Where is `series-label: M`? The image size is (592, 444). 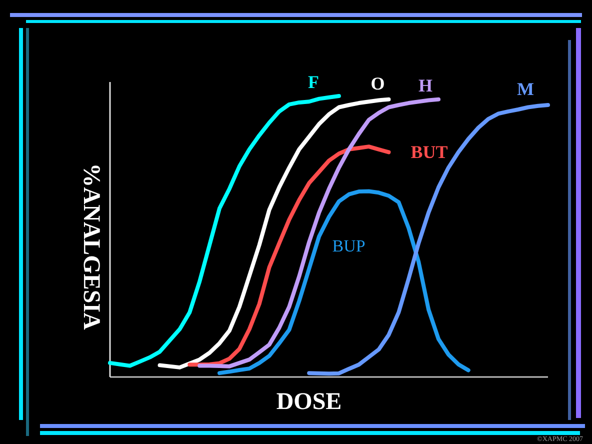 series-label: M is located at coordinates (525, 88).